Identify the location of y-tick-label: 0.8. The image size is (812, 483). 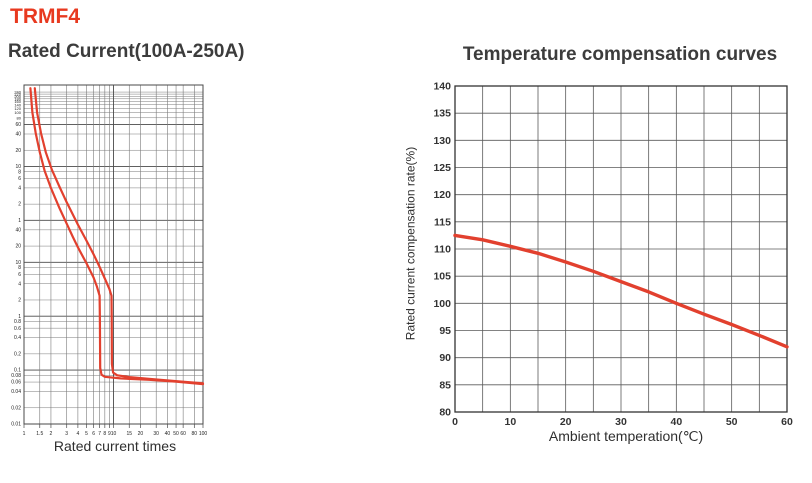
(17, 322).